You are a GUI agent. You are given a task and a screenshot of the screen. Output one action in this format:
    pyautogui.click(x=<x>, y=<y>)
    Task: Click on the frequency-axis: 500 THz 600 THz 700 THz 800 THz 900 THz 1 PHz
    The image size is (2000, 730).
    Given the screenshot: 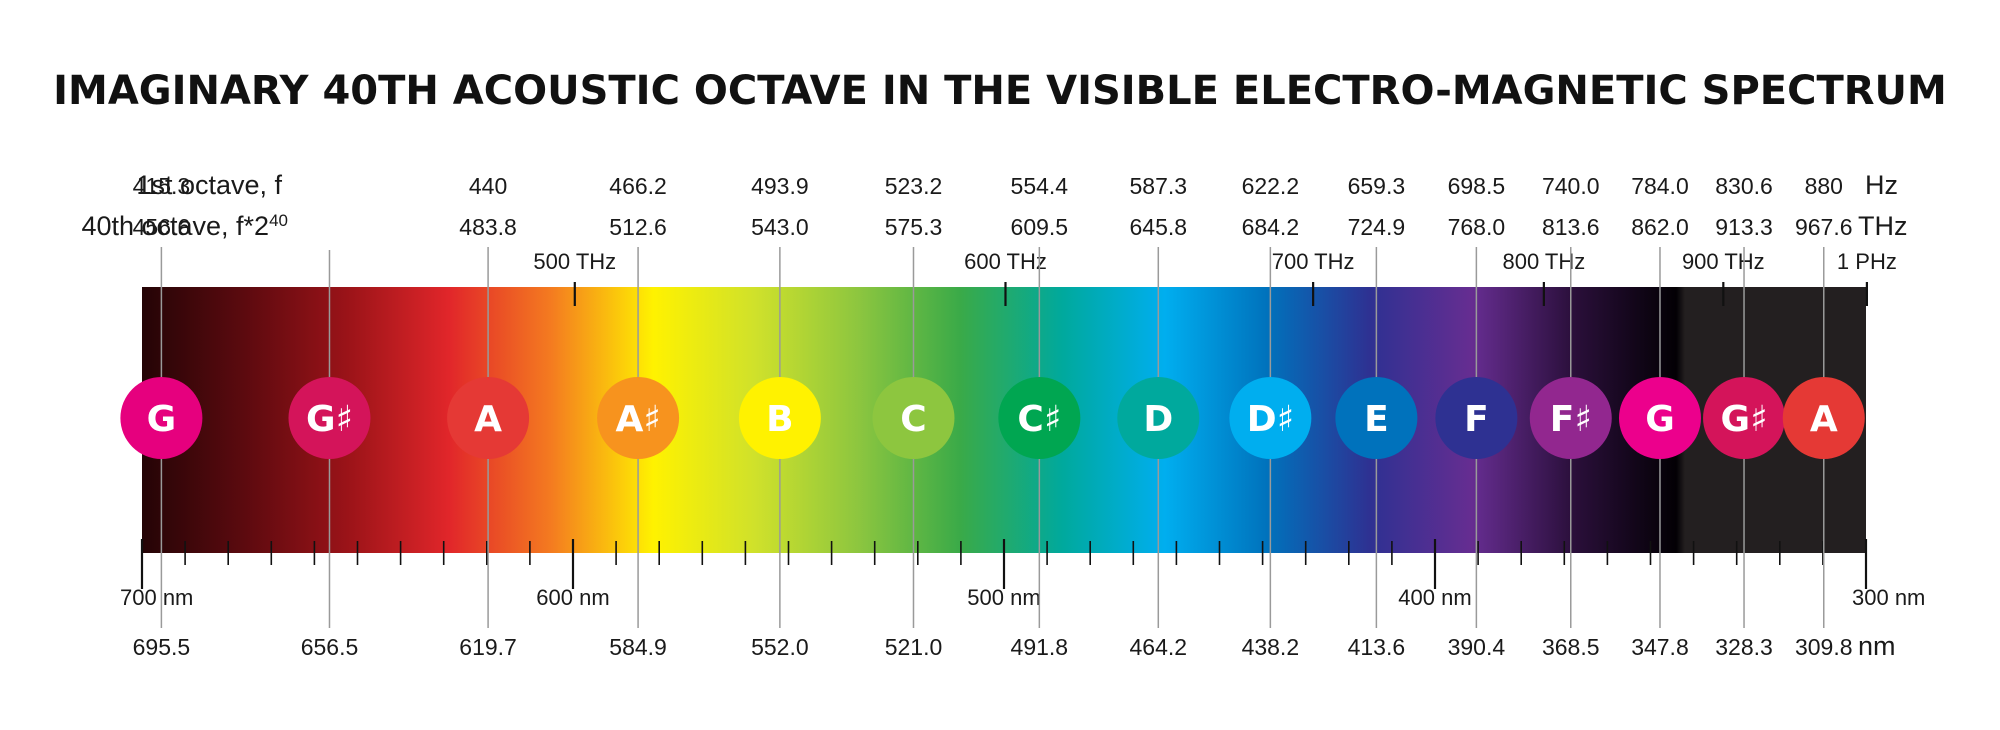 What is the action you would take?
    pyautogui.click(x=1215, y=277)
    